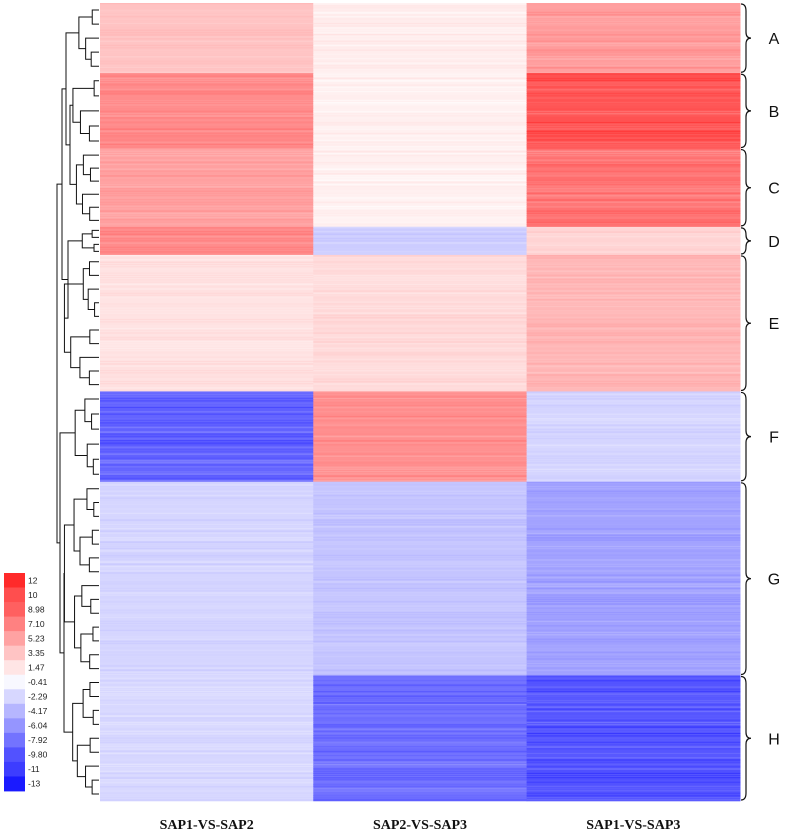  What do you see at coordinates (14, 711) in the screenshot?
I see `legend-swatch` at bounding box center [14, 711].